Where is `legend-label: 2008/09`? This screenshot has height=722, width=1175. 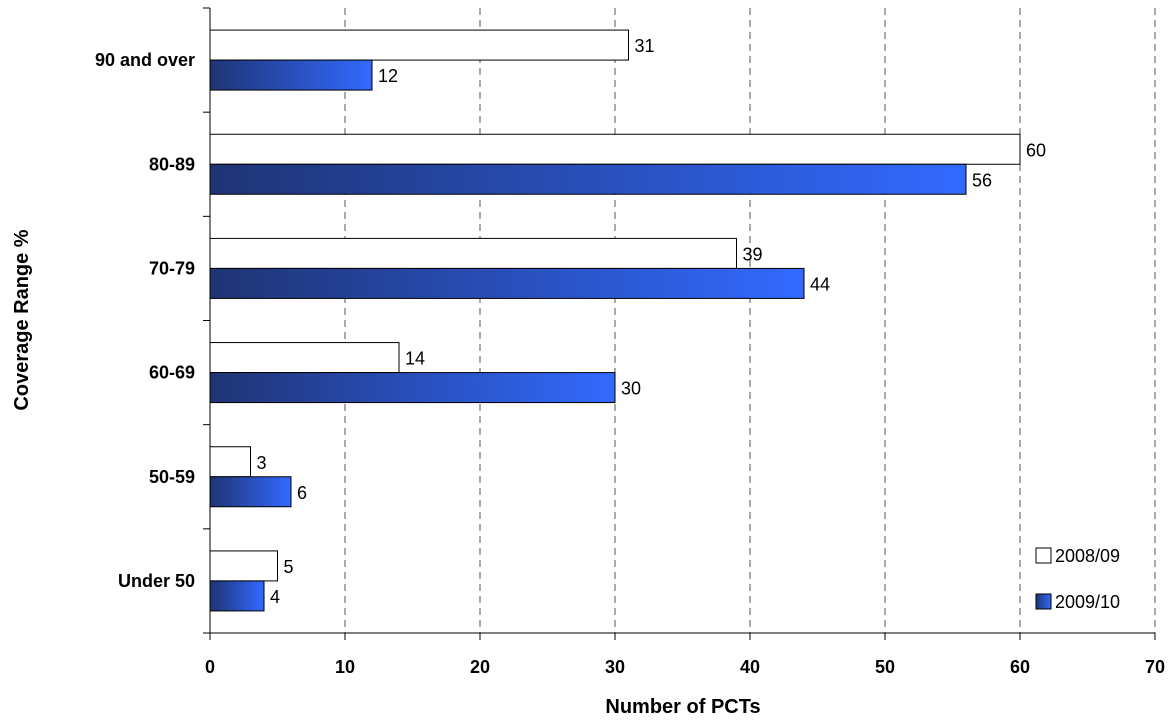
legend-label: 2008/09 is located at coordinates (1087, 556).